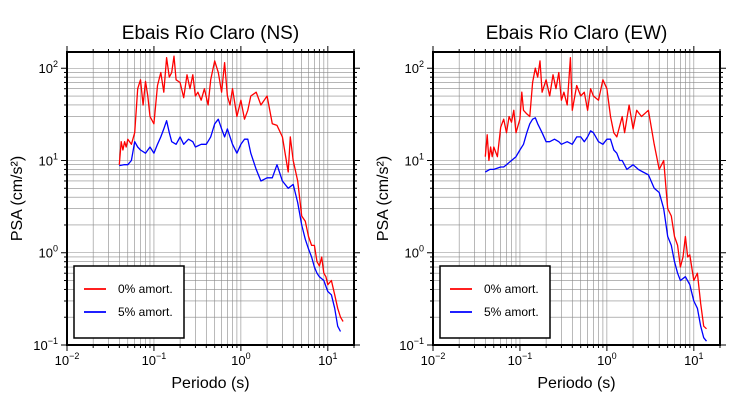 Image resolution: width=730 pixels, height=400 pixels. I want to click on chart-title: Ebais Río Claro (EW), so click(577, 33).